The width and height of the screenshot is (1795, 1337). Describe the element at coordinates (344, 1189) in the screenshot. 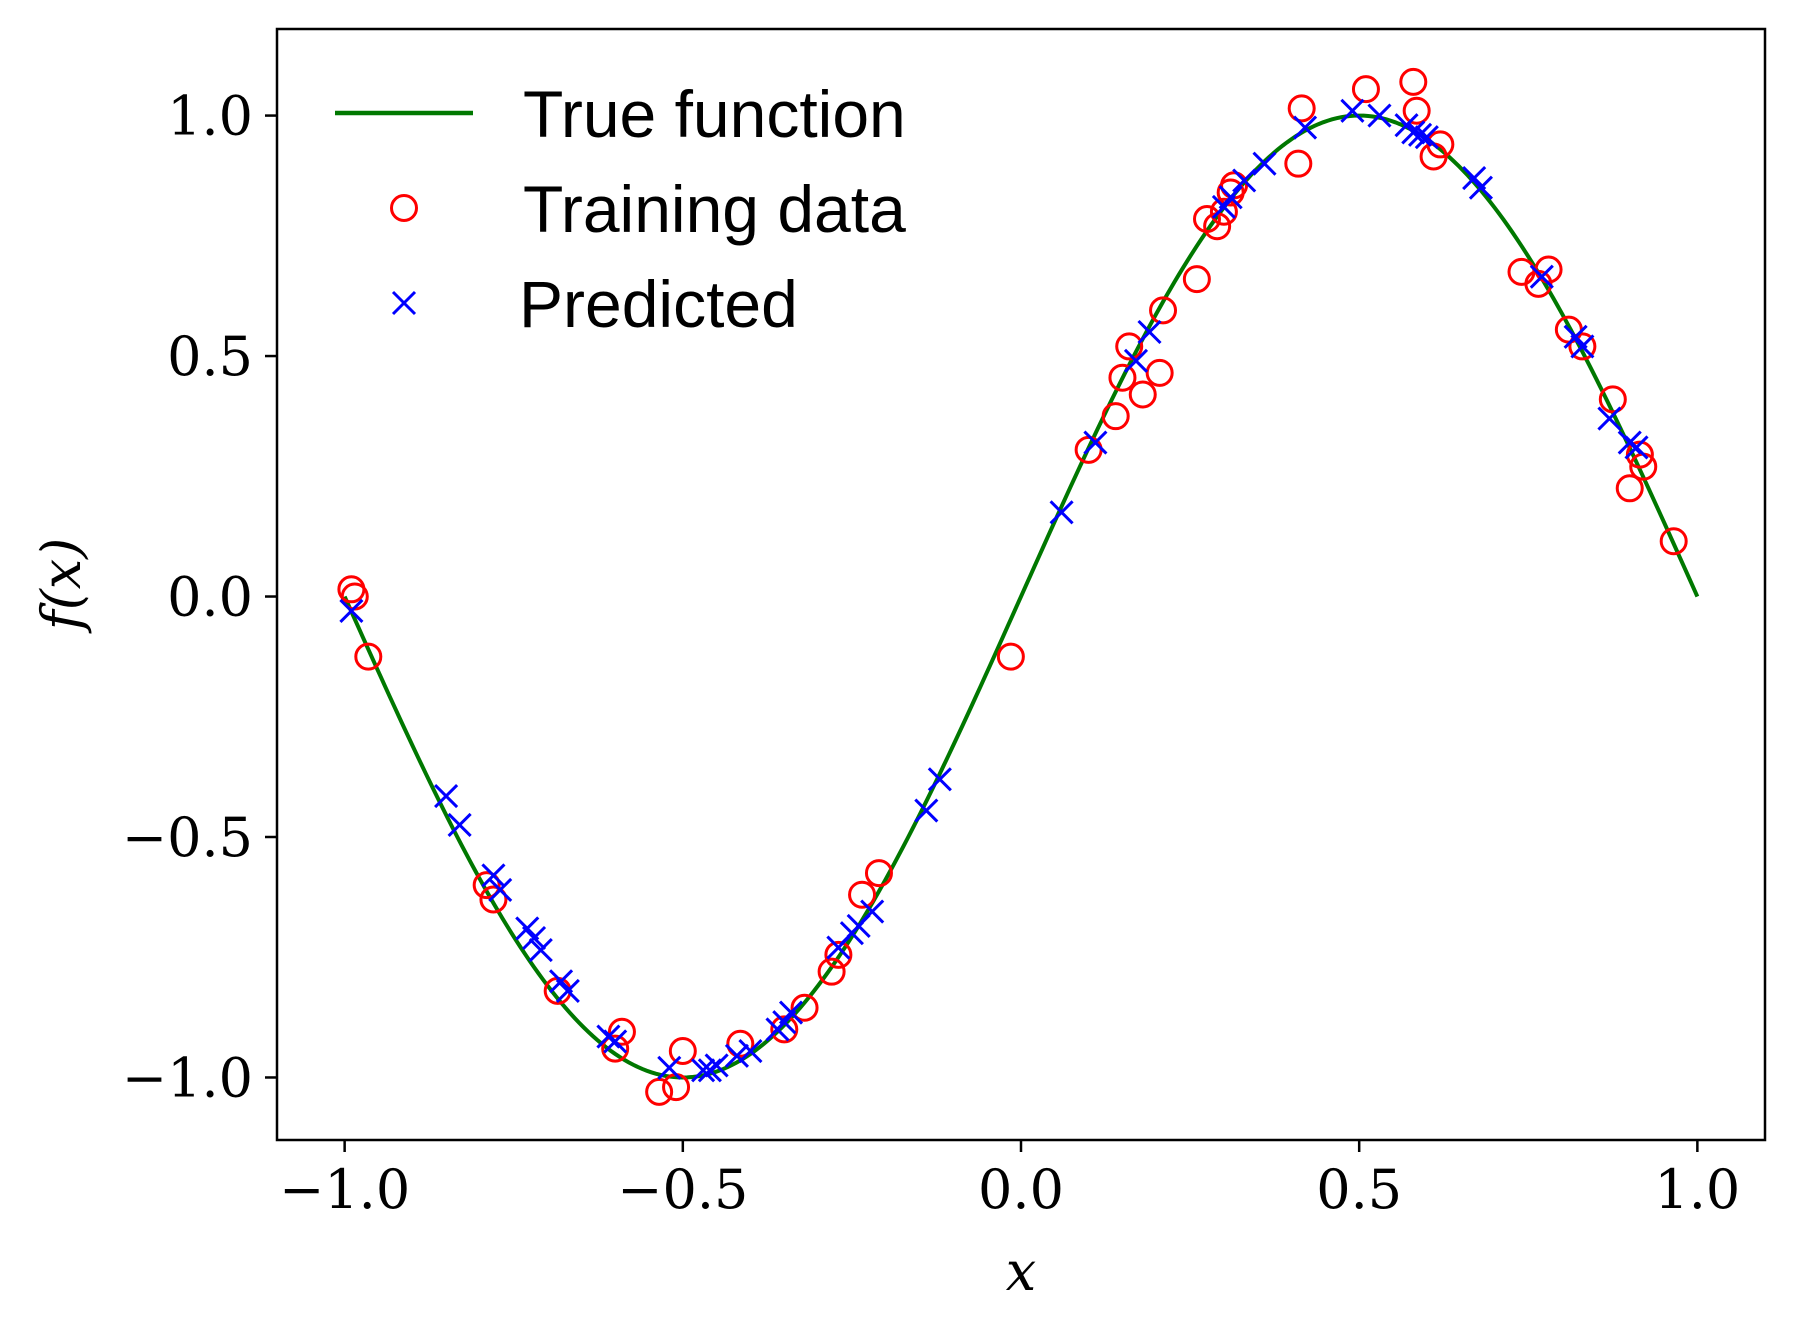

I see `x-tick-label: −1.0` at that location.